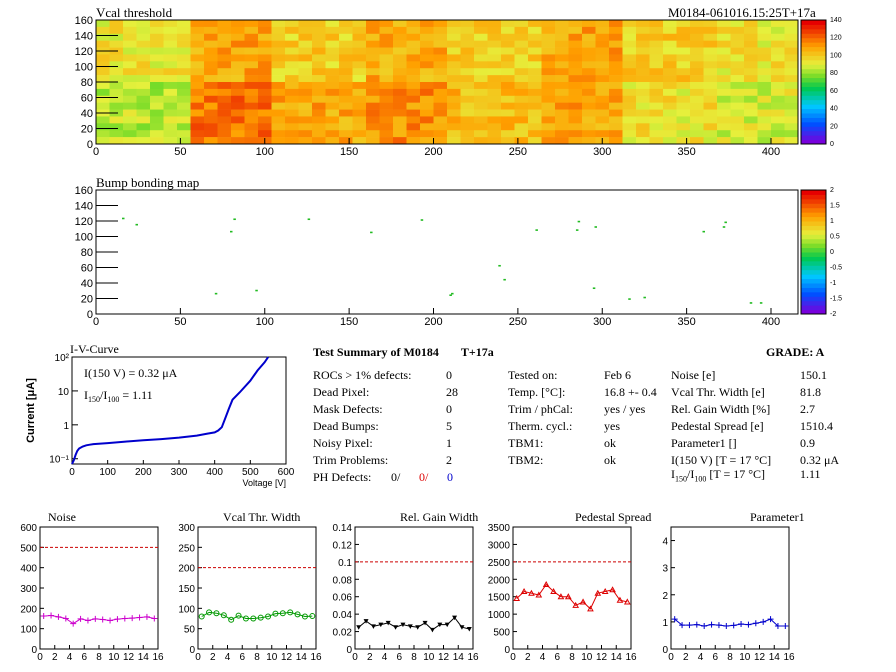 This screenshot has height=672, width=896. What do you see at coordinates (644, 297) in the screenshot?
I see `bump-defect-point` at bounding box center [644, 297].